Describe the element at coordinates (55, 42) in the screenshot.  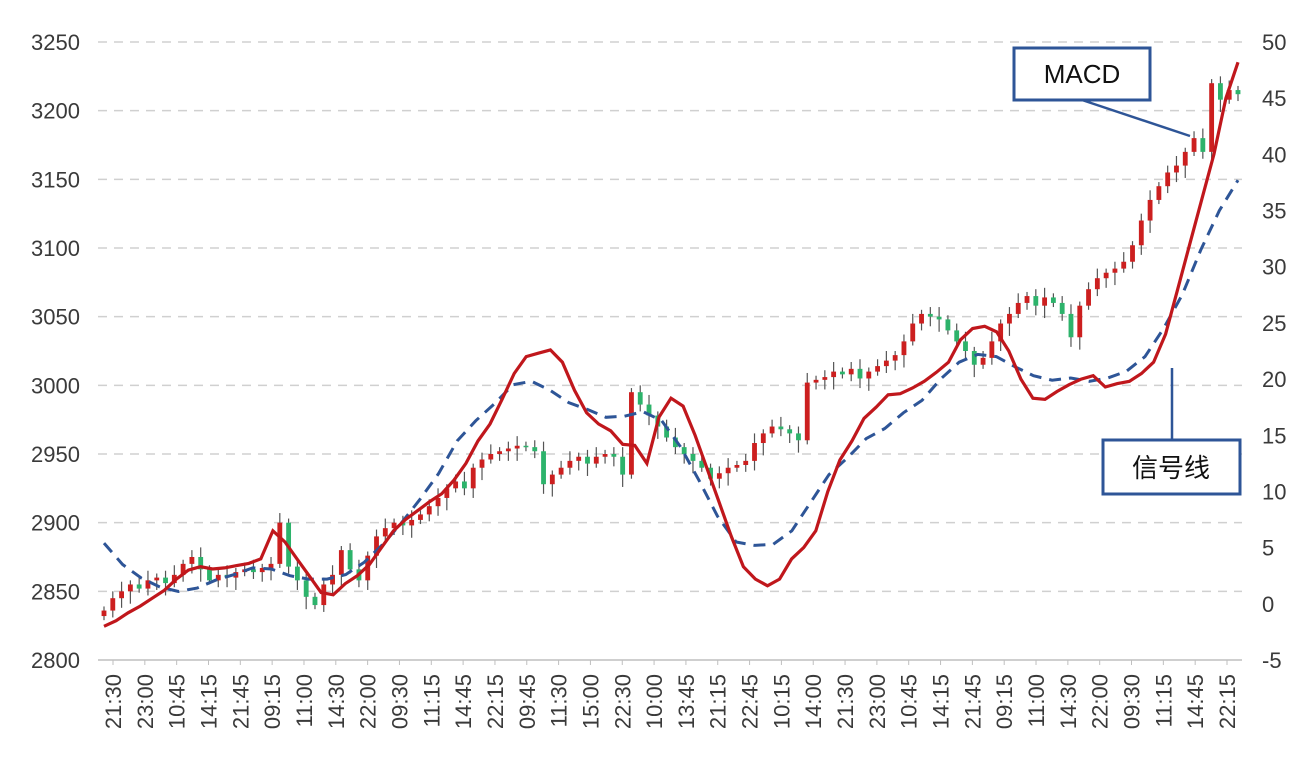
I see `left-tick-label: 3250` at that location.